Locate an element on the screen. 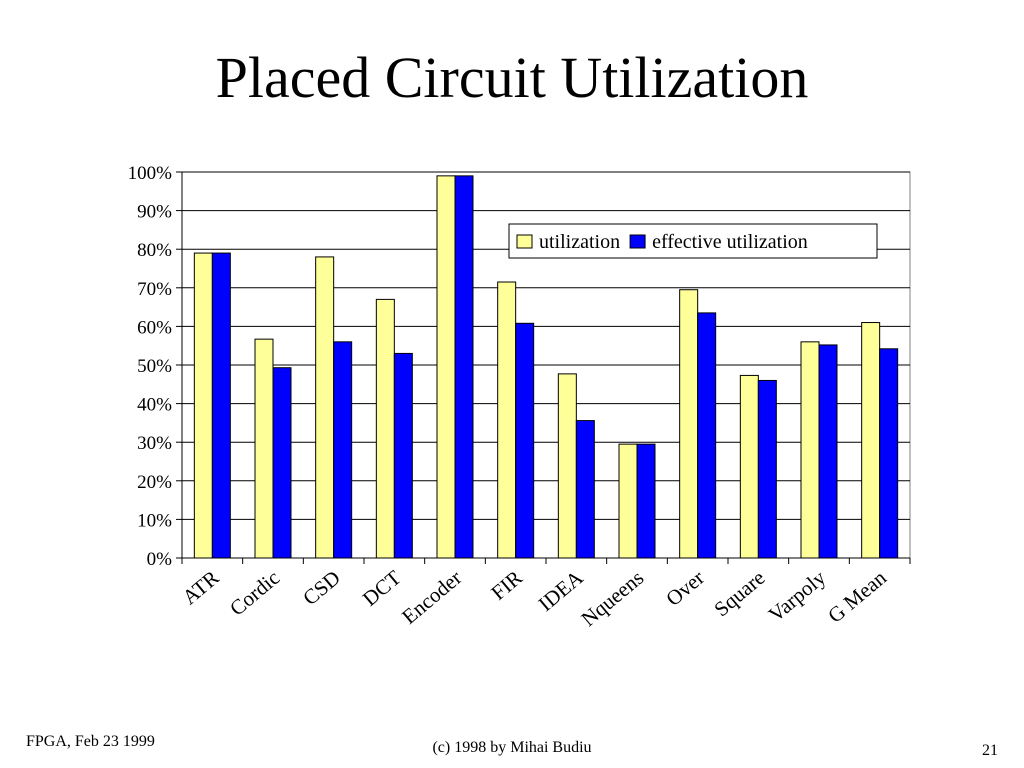  legend-label-utilization: utilization is located at coordinates (579, 242).